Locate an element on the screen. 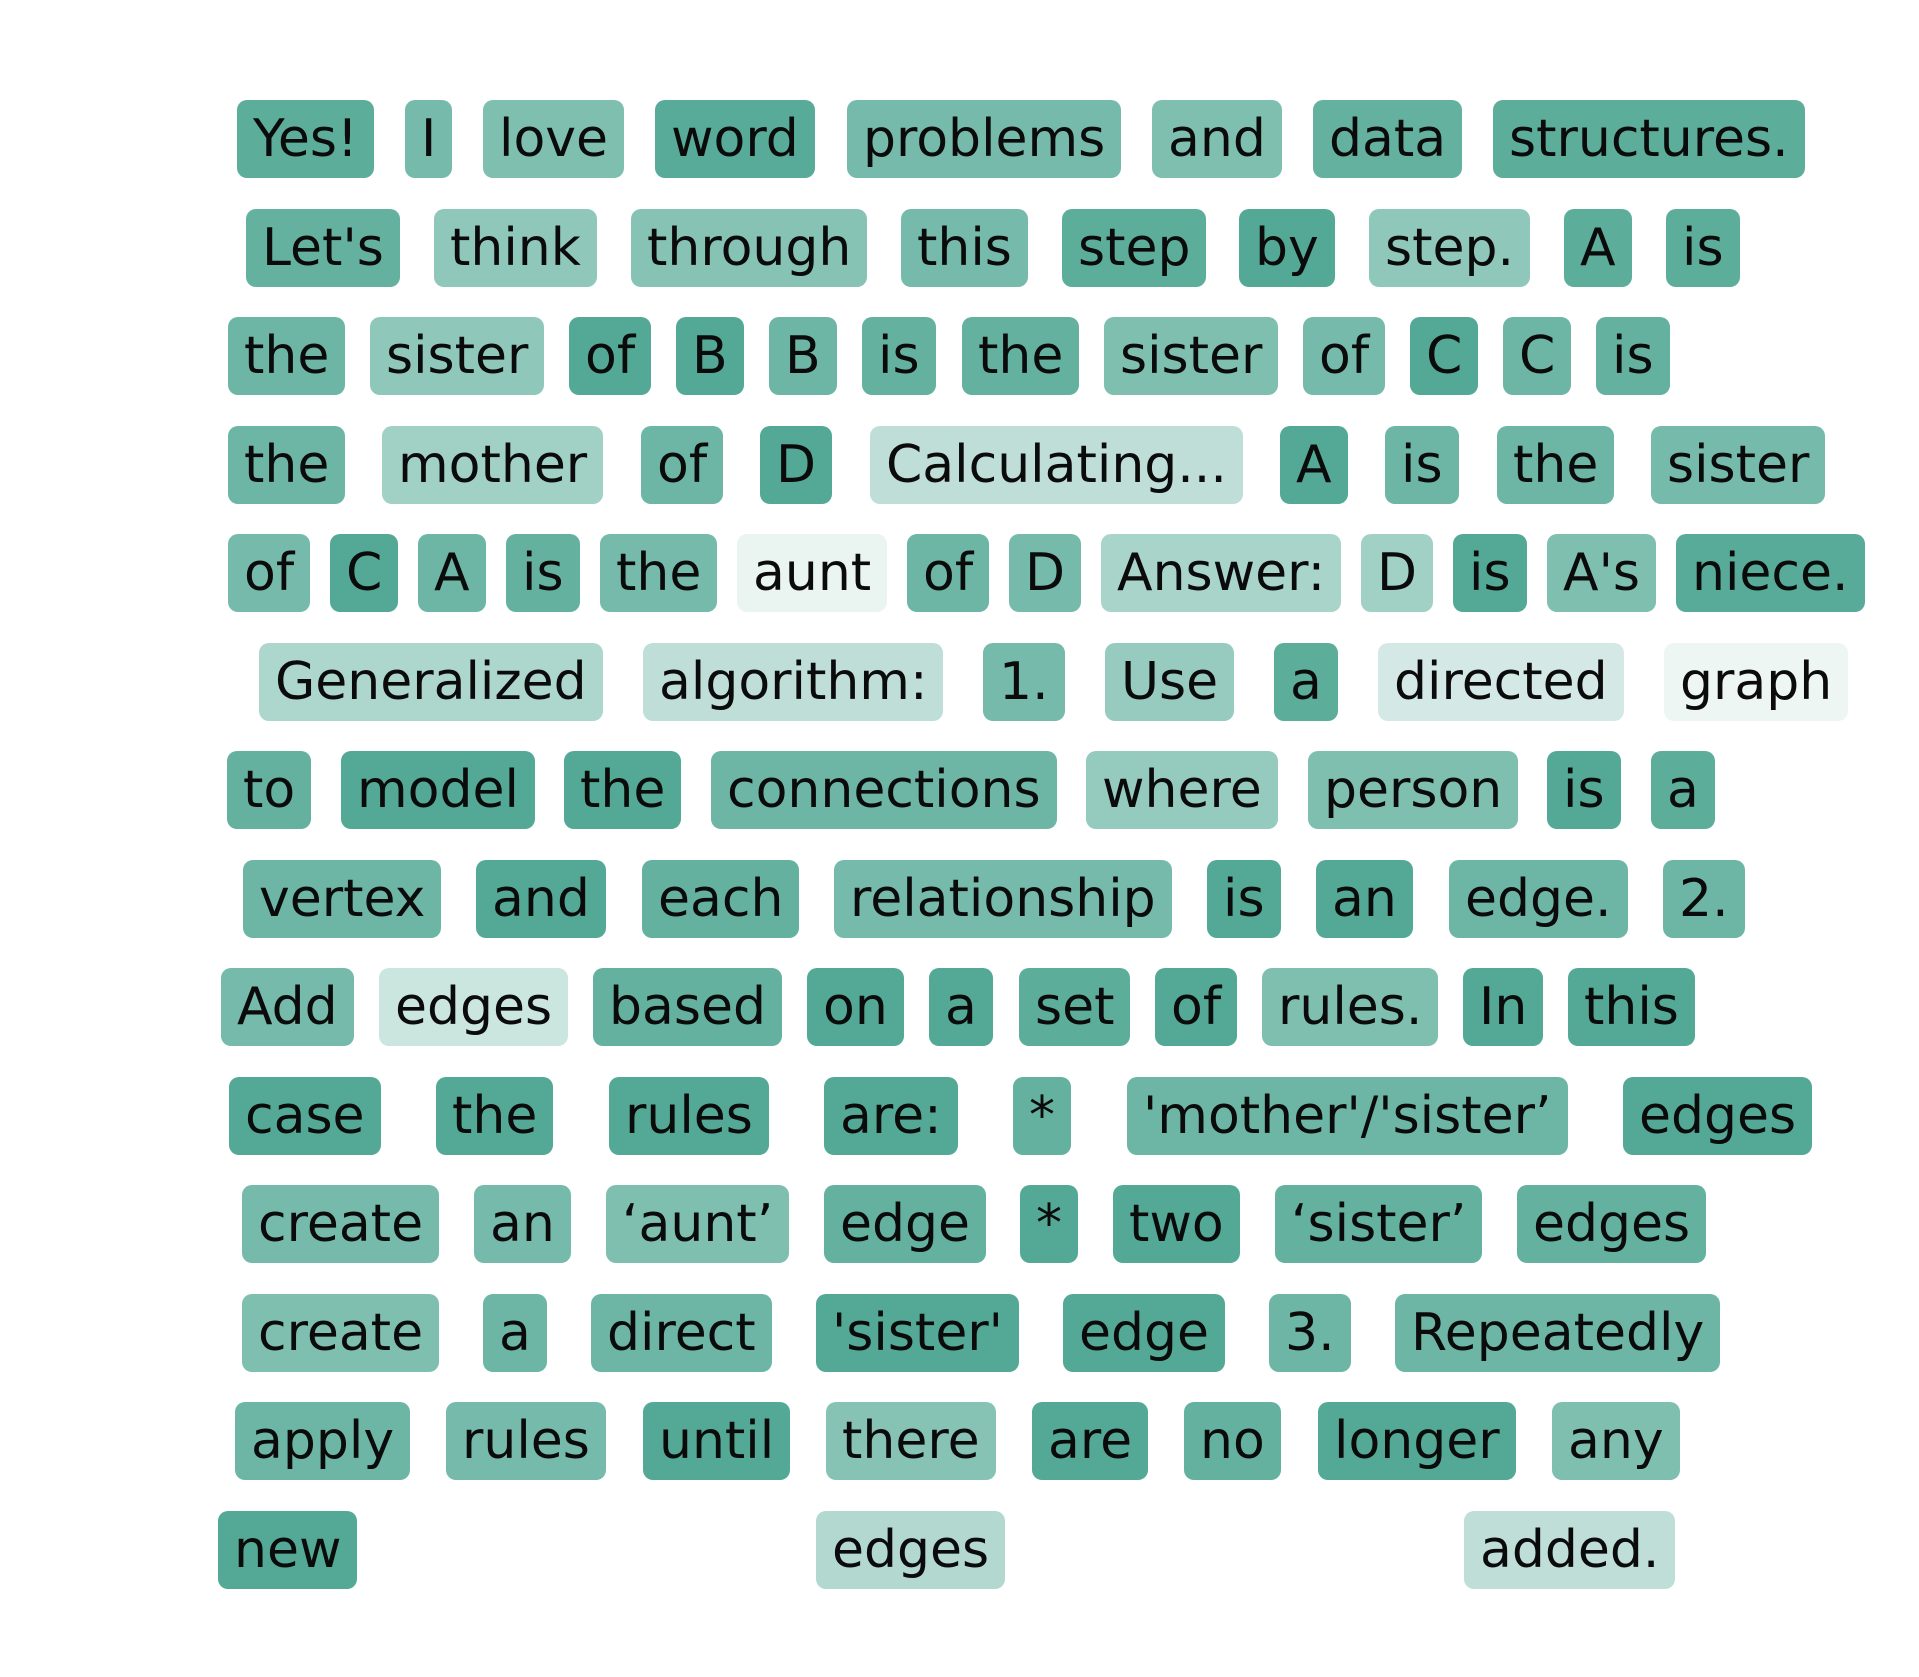  token-chip: 3. is located at coordinates (1310, 1332).